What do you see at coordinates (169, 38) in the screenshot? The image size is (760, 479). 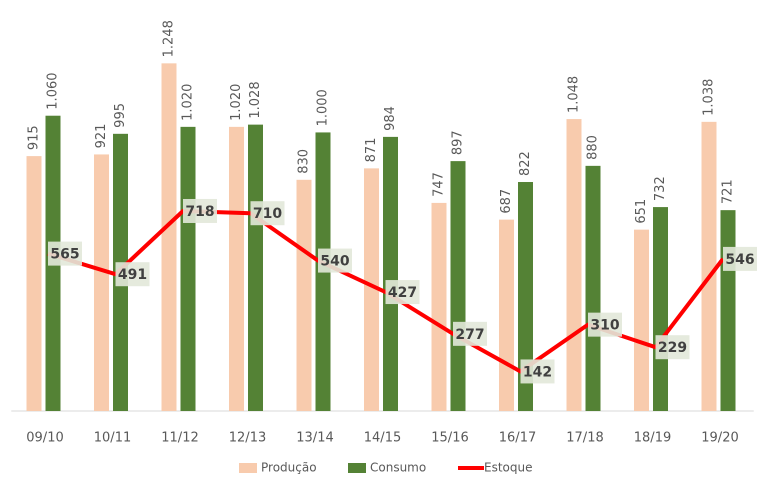 I see `bar-value-label: 1.248` at bounding box center [169, 38].